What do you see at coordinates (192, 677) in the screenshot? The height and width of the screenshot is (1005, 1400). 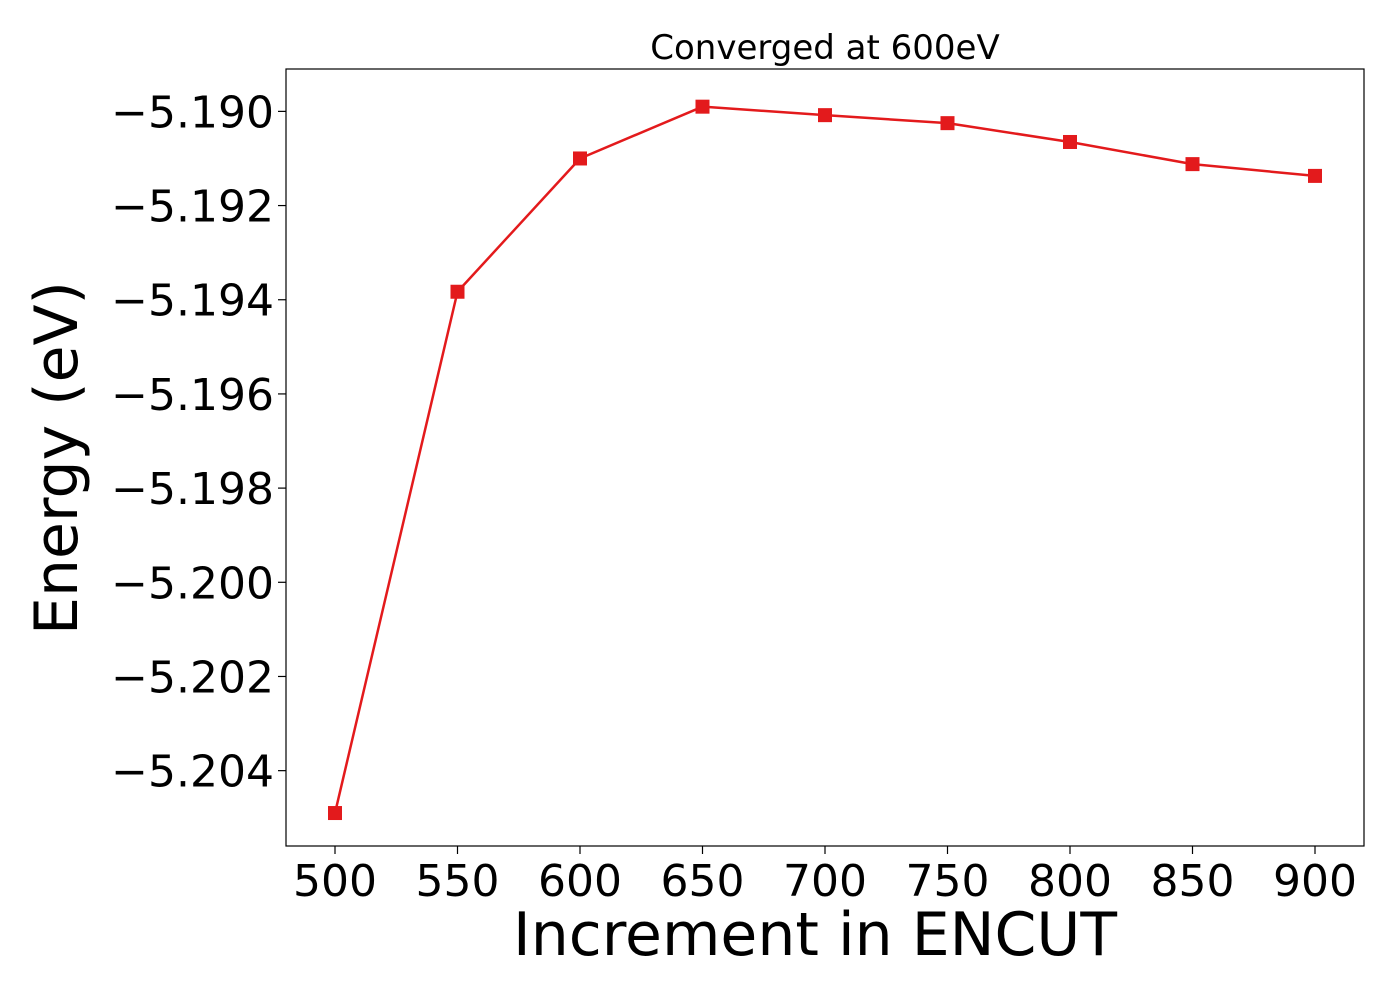 I see `y-tick-label: −5.202` at bounding box center [192, 677].